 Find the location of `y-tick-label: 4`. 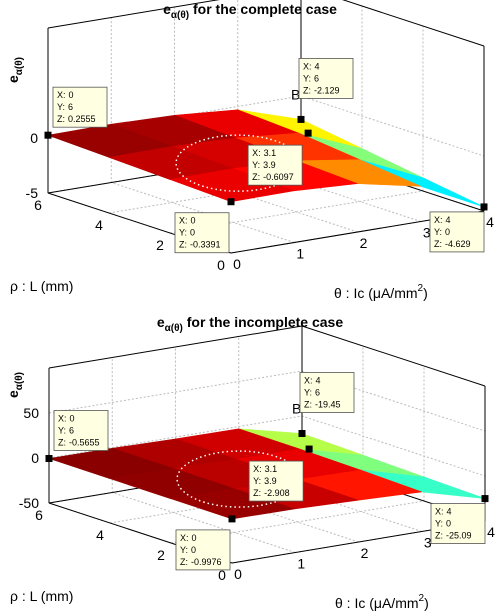

y-tick-label: 4 is located at coordinates (100, 535).